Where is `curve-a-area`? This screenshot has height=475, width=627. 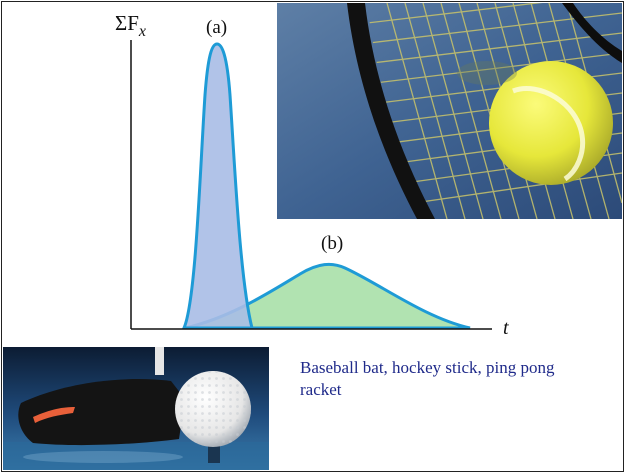
curve-a-area is located at coordinates (217, 186).